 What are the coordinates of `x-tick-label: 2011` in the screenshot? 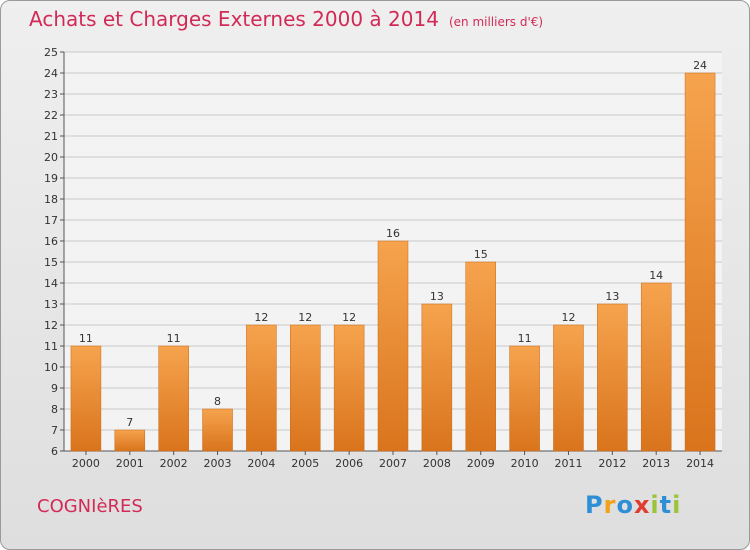 It's located at (568, 463).